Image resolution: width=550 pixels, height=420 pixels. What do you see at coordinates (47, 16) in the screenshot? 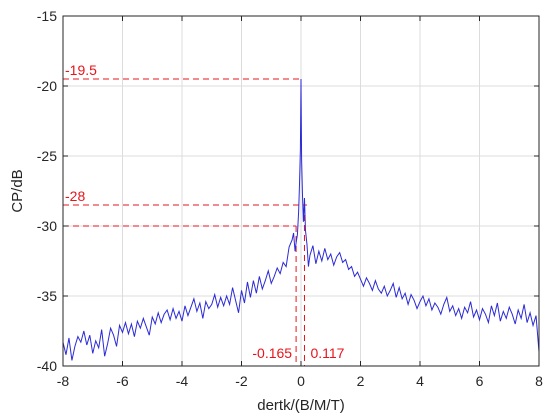
I see `y-tick-label: -15` at bounding box center [47, 16].